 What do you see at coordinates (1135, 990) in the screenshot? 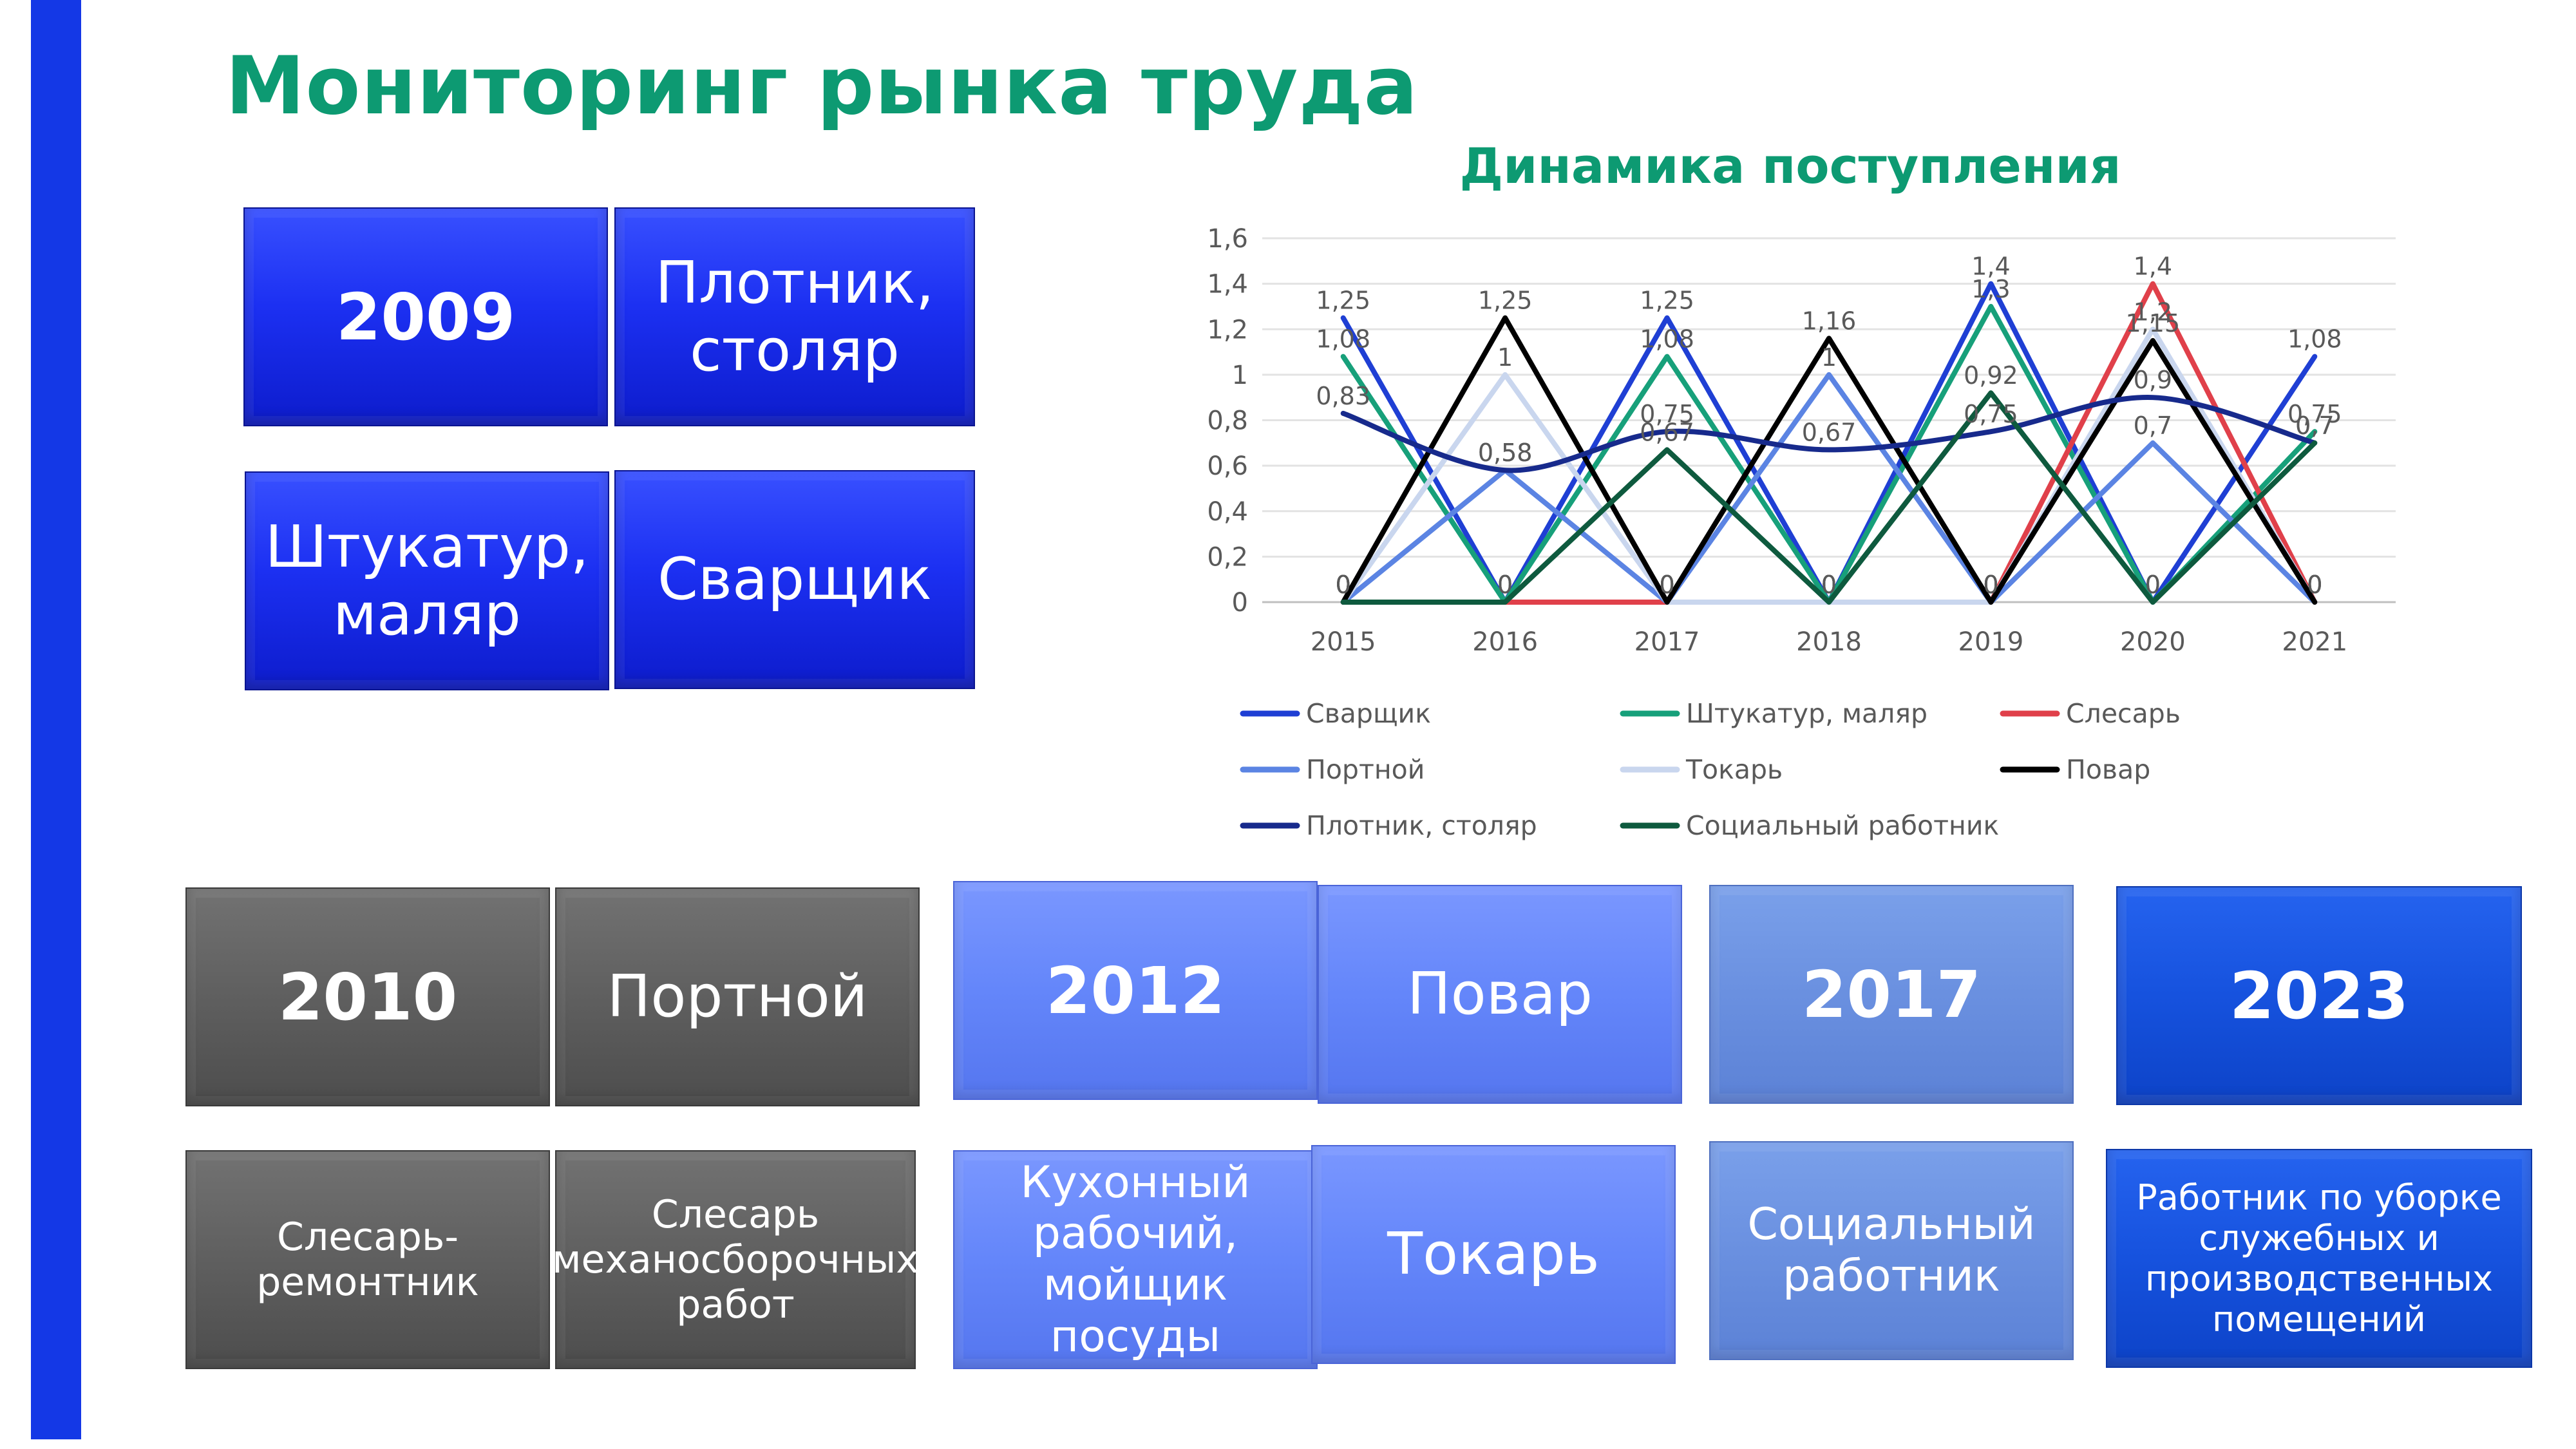
I see `tile-2012-year: 2012` at bounding box center [1135, 990].